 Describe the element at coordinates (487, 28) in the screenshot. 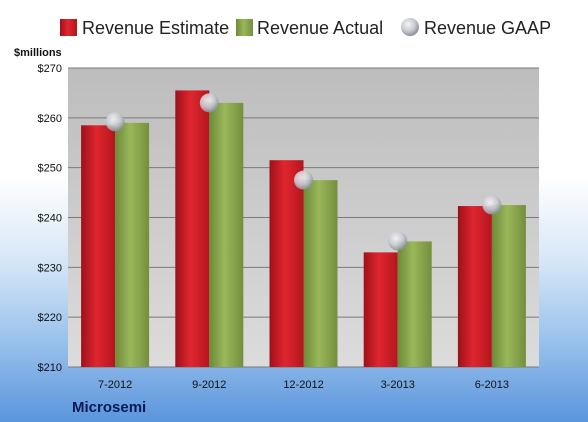

I see `legend-label-gaap: Revenue GAAP` at that location.